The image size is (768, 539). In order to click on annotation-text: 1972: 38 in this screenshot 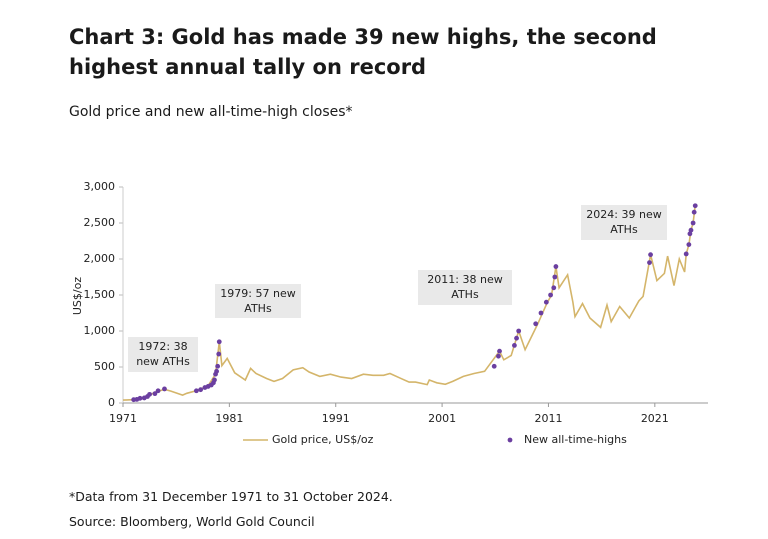, I will do `click(162, 346)`.